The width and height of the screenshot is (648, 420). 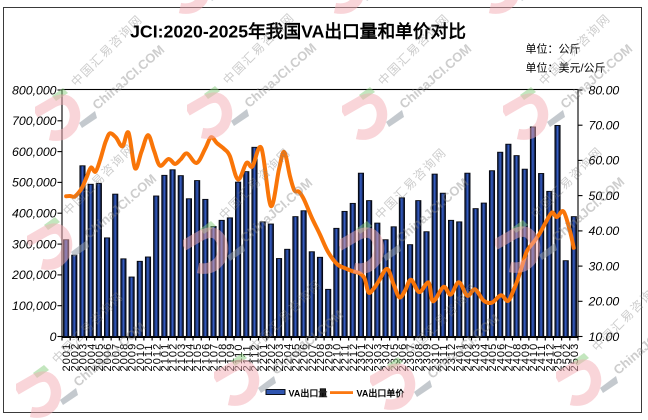 What do you see at coordinates (280, 357) in the screenshot?
I see `svg-text: 2203` at bounding box center [280, 357].